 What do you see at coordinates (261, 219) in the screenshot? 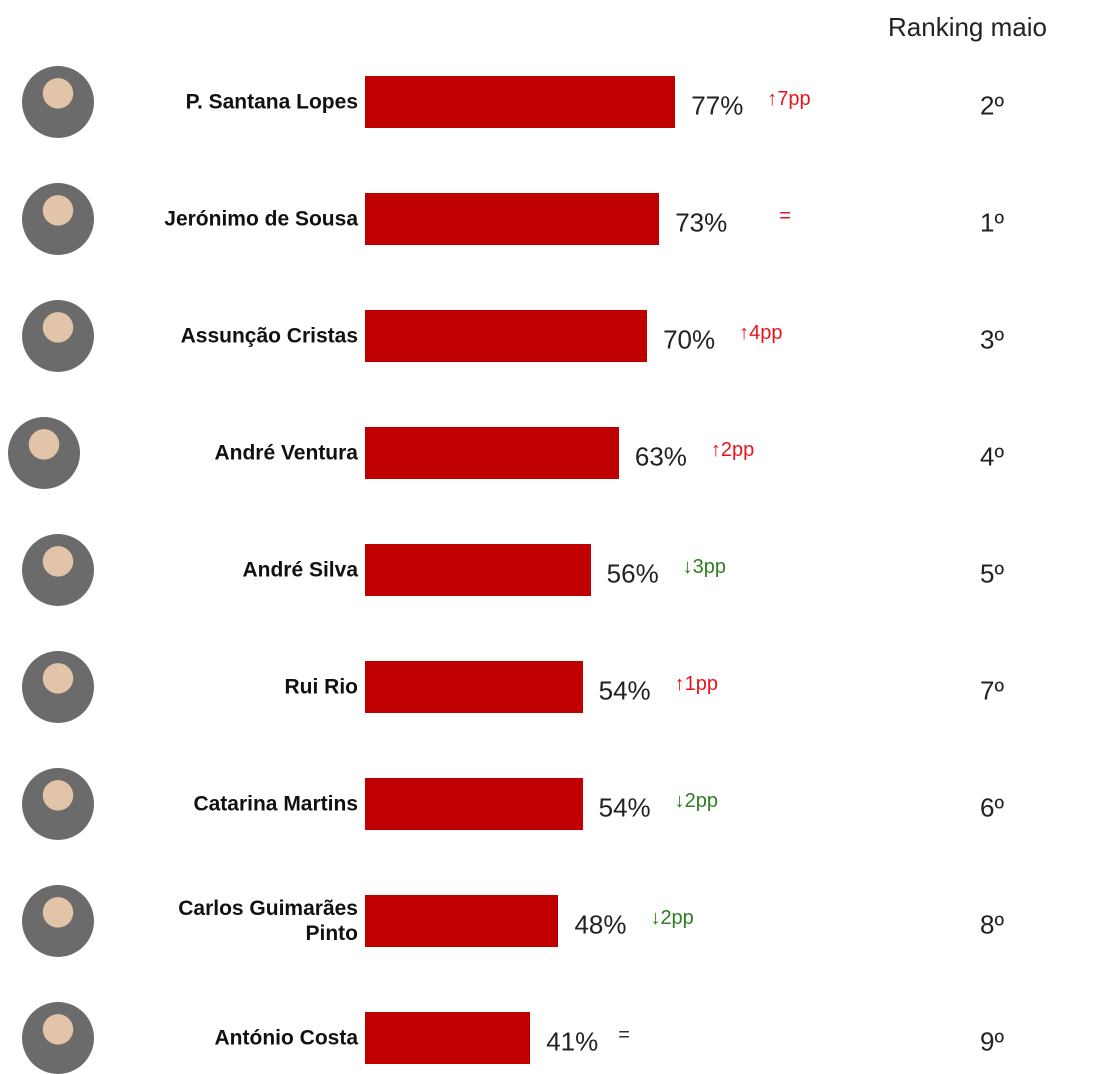
I see `category-label: Jerónimo de Sousa` at bounding box center [261, 219].